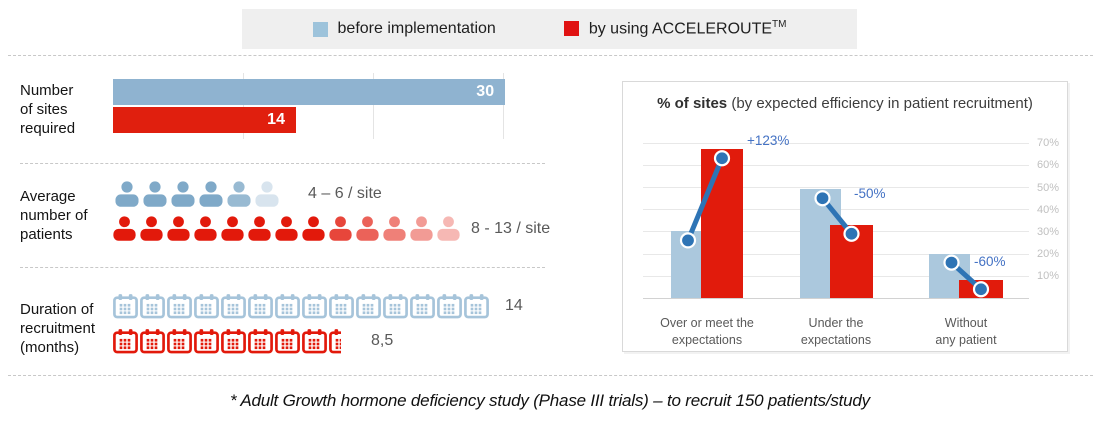 The image size is (1100, 425). What do you see at coordinates (416, 28) in the screenshot?
I see `legend-label-before: before implementation` at bounding box center [416, 28].